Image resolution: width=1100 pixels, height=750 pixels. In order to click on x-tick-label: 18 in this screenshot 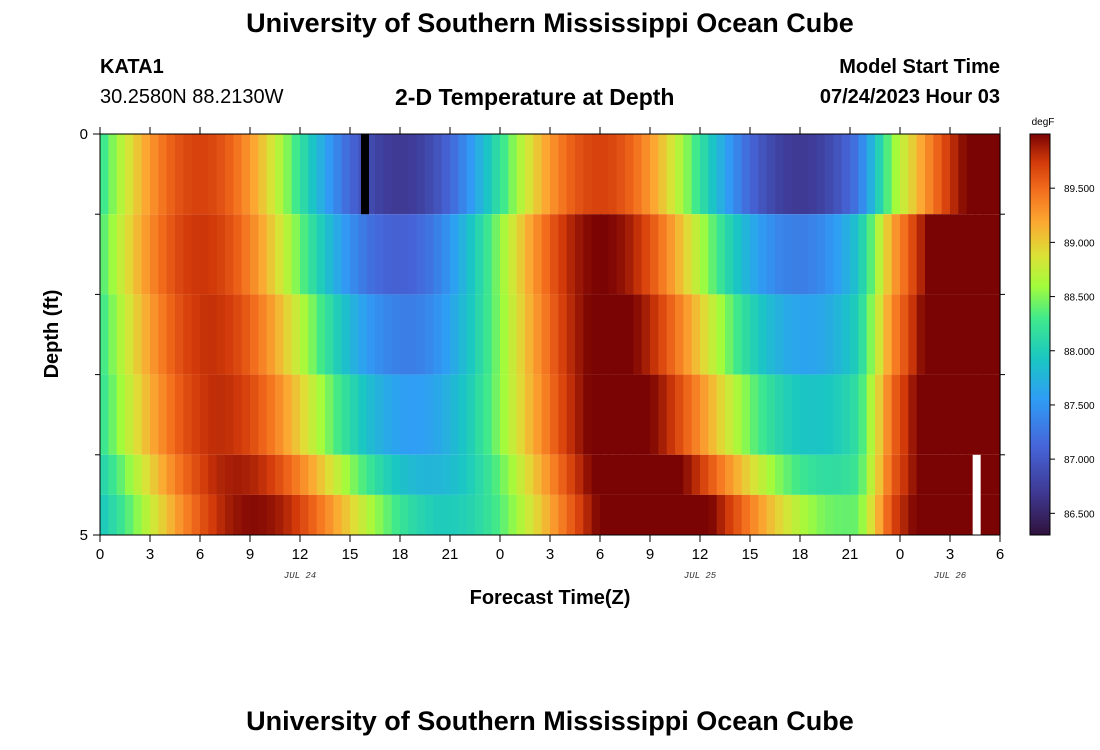, I will do `click(400, 554)`.